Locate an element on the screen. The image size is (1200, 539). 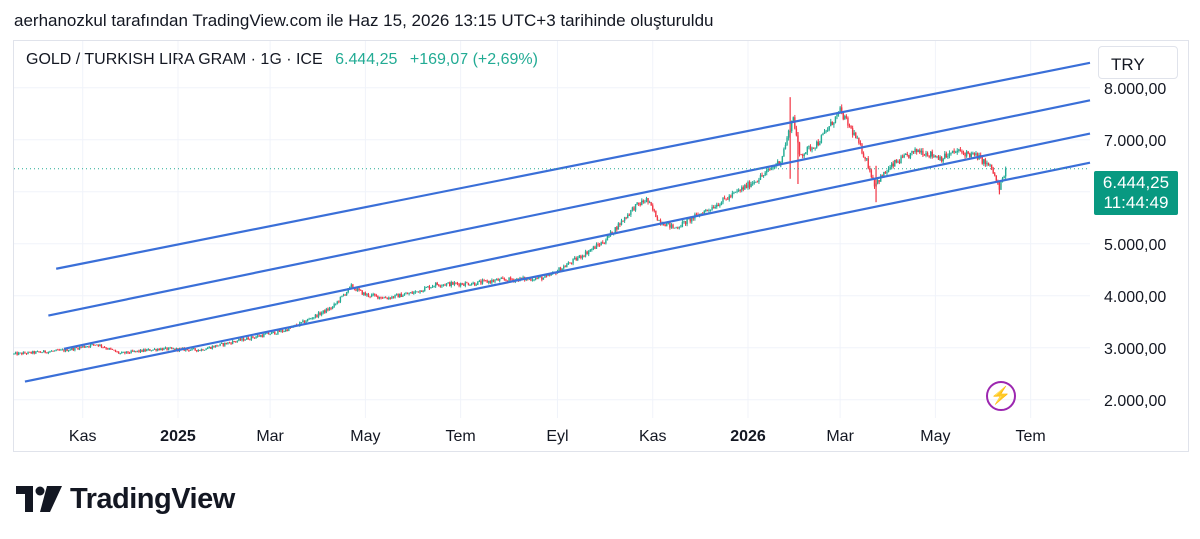
tradingview-brand: TradingView is located at coordinates (125, 499).